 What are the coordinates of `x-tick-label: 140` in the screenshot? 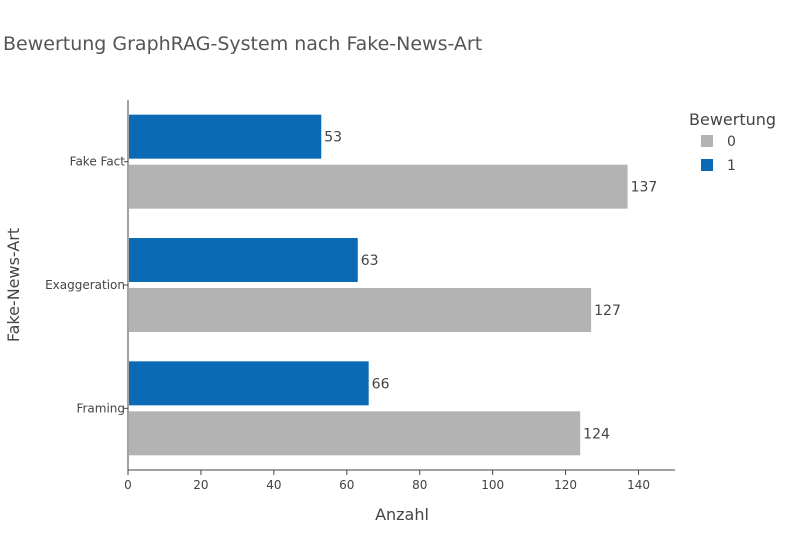 It's located at (638, 485).